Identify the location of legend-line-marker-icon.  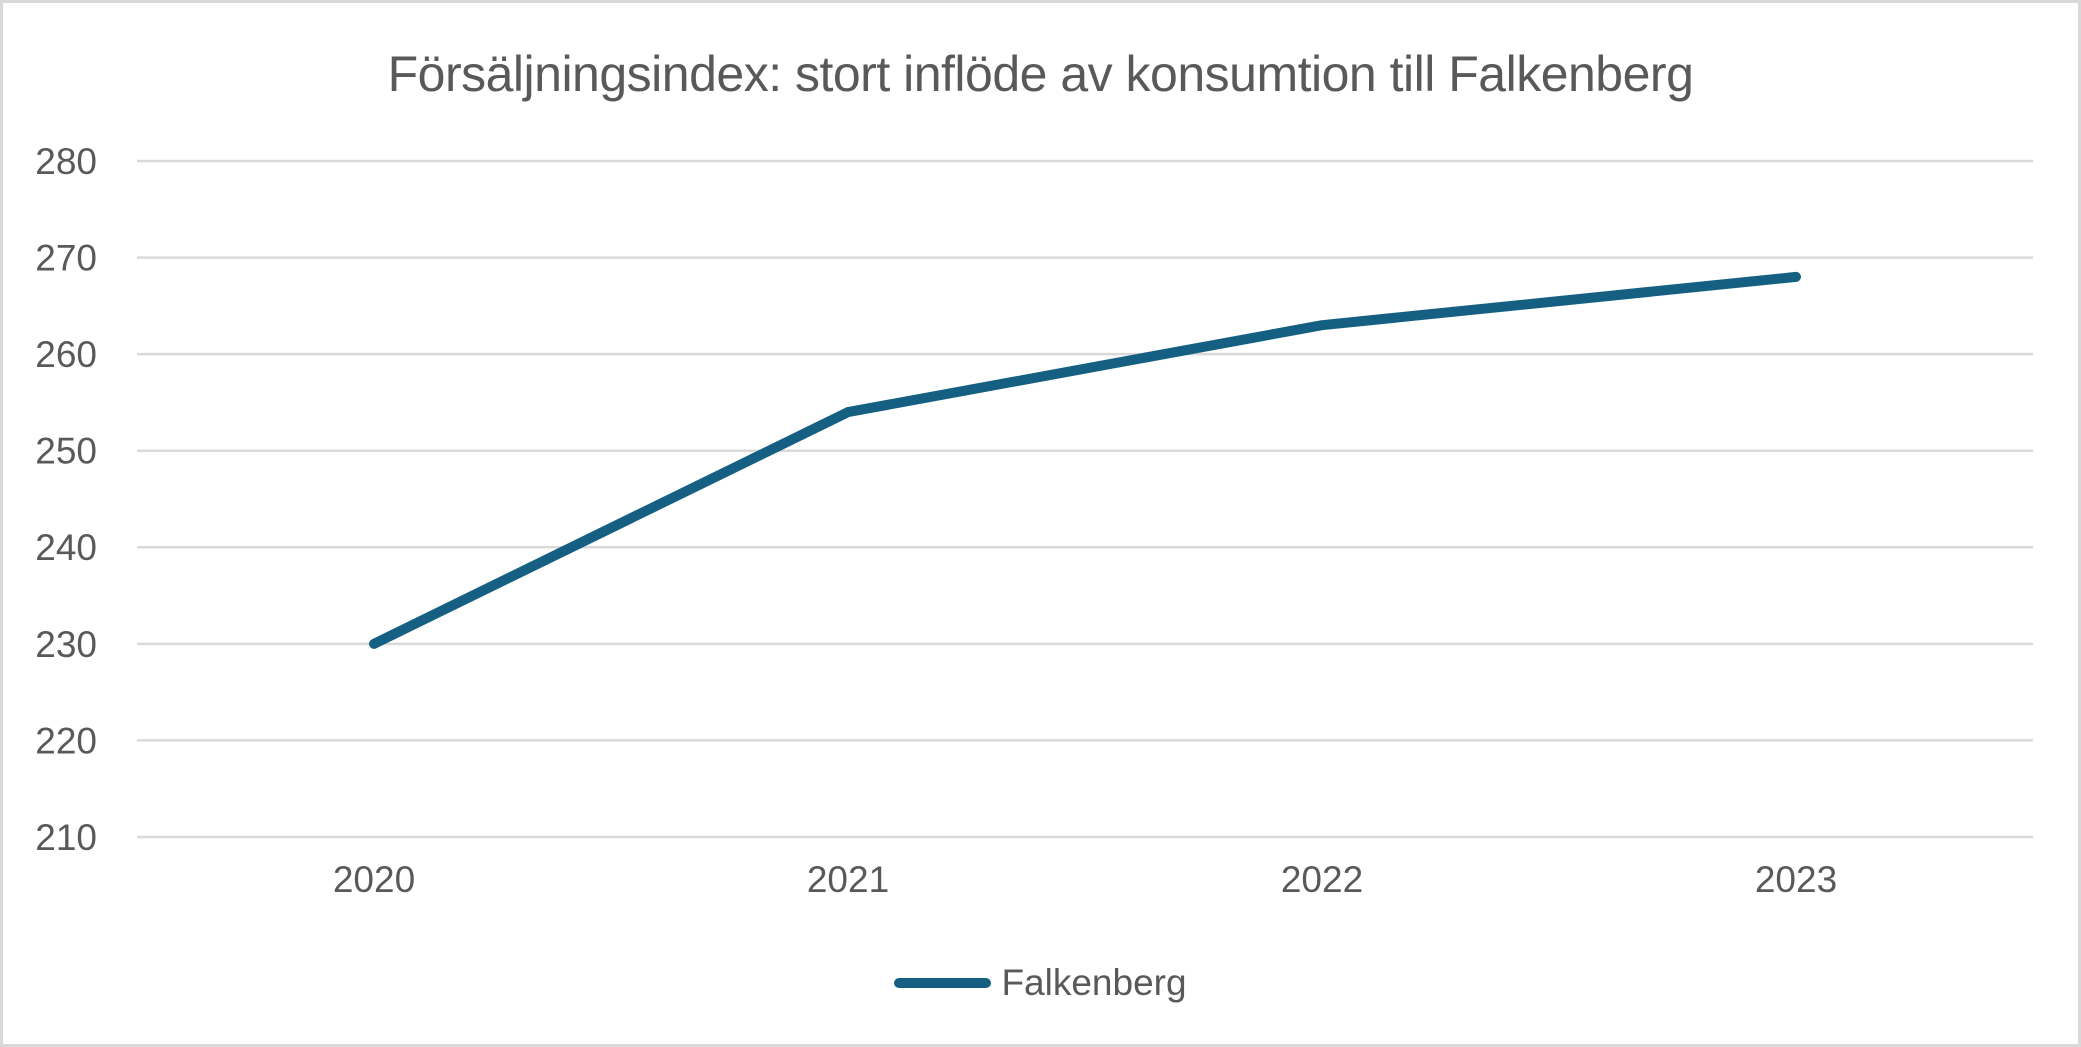
(943, 983).